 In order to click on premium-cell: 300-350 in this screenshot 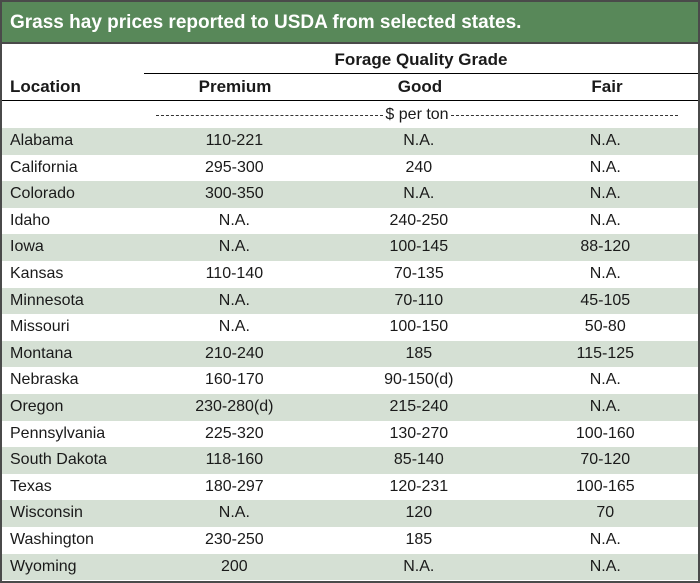, I will do `click(234, 194)`.